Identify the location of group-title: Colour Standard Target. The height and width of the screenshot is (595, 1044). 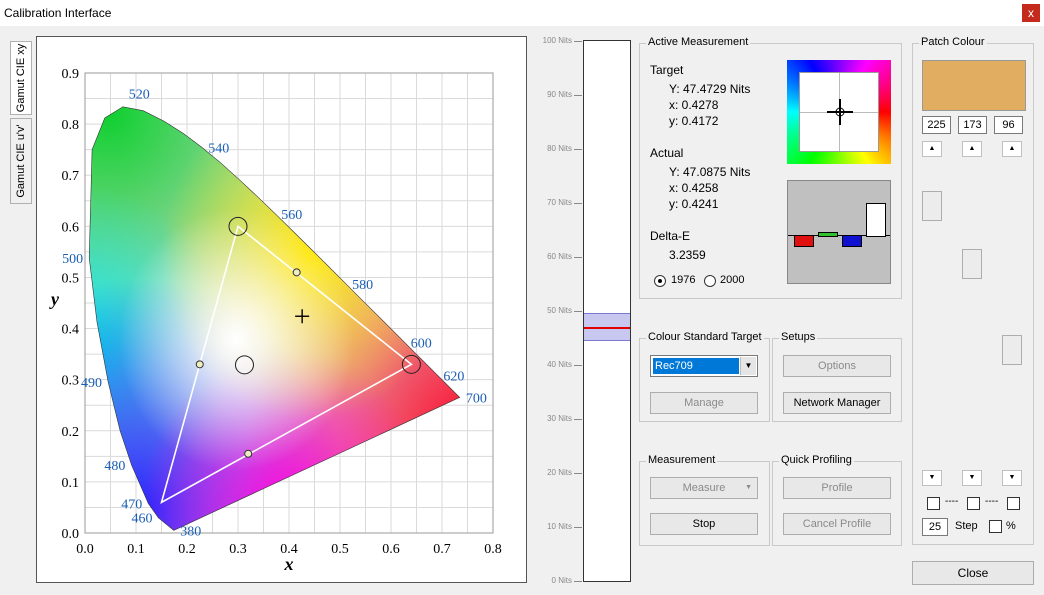
(705, 337).